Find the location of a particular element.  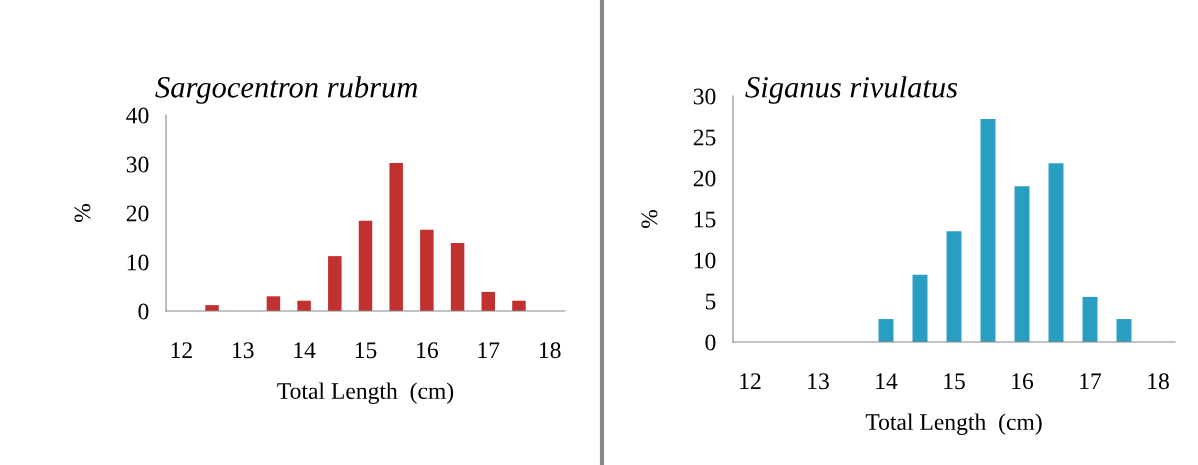

y-tick-label: 40 is located at coordinates (137, 115).